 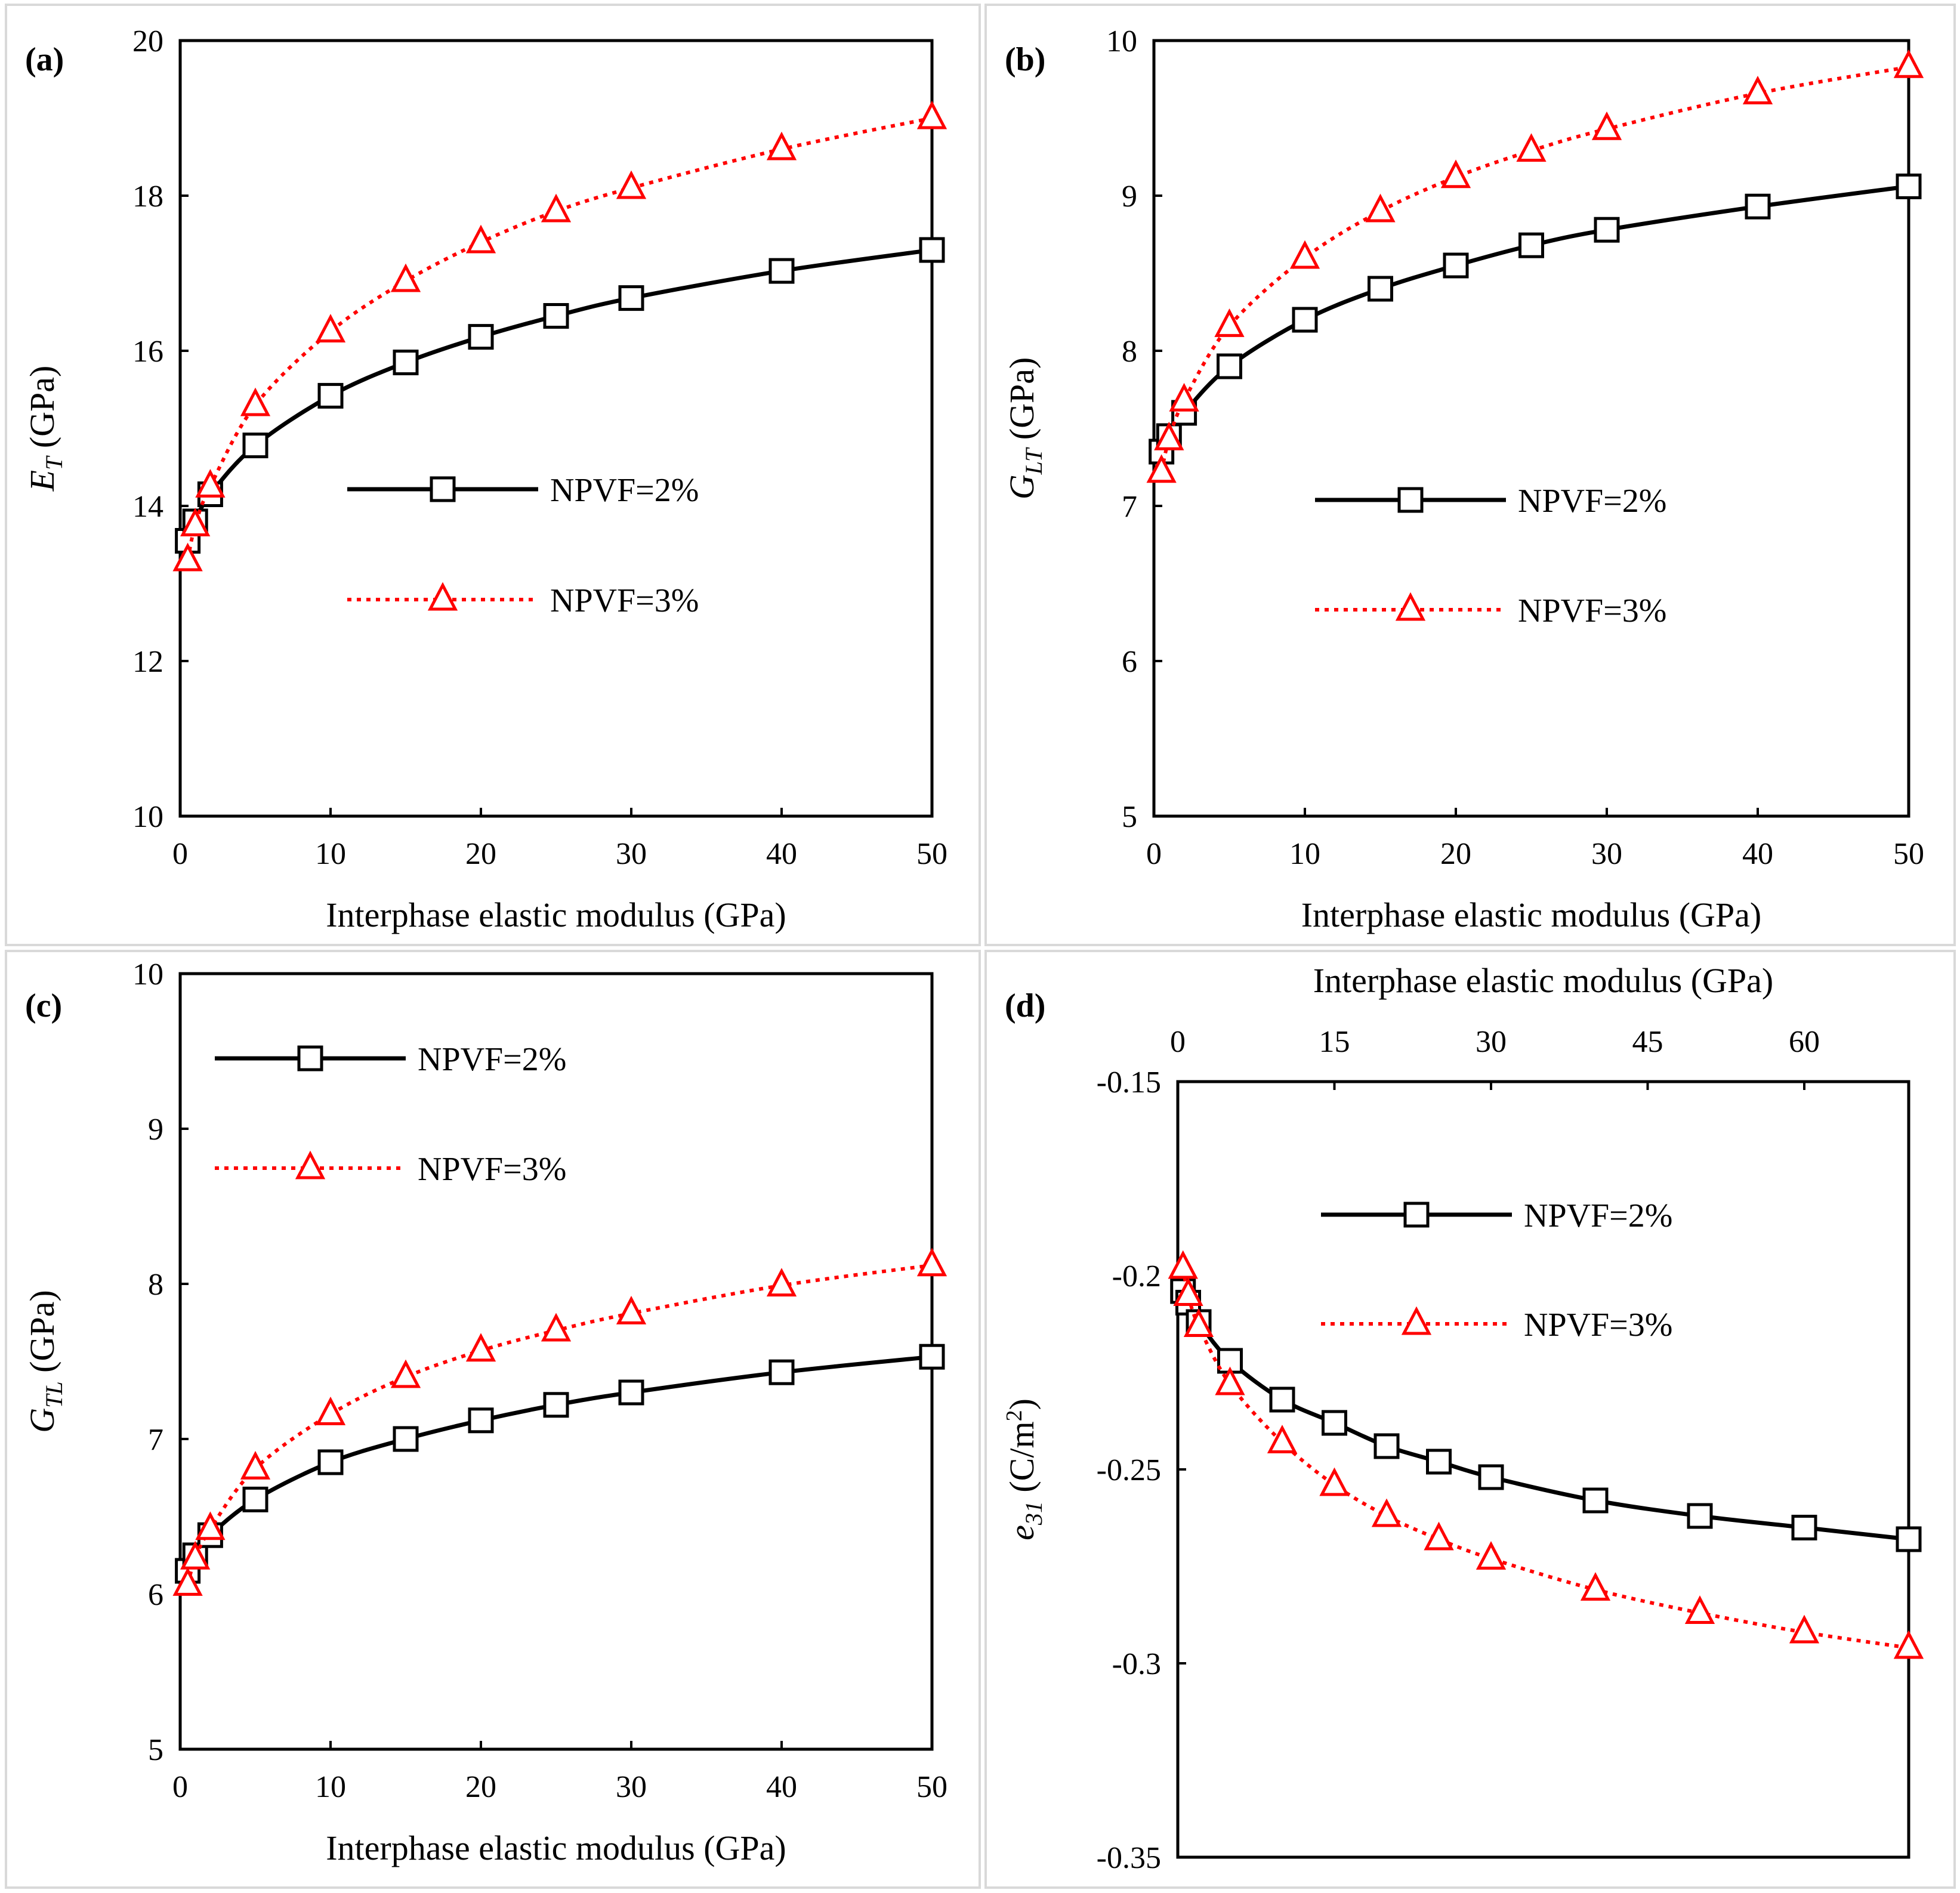 What do you see at coordinates (1021, 1533) in the screenshot?
I see `y-axis-symbol: e` at bounding box center [1021, 1533].